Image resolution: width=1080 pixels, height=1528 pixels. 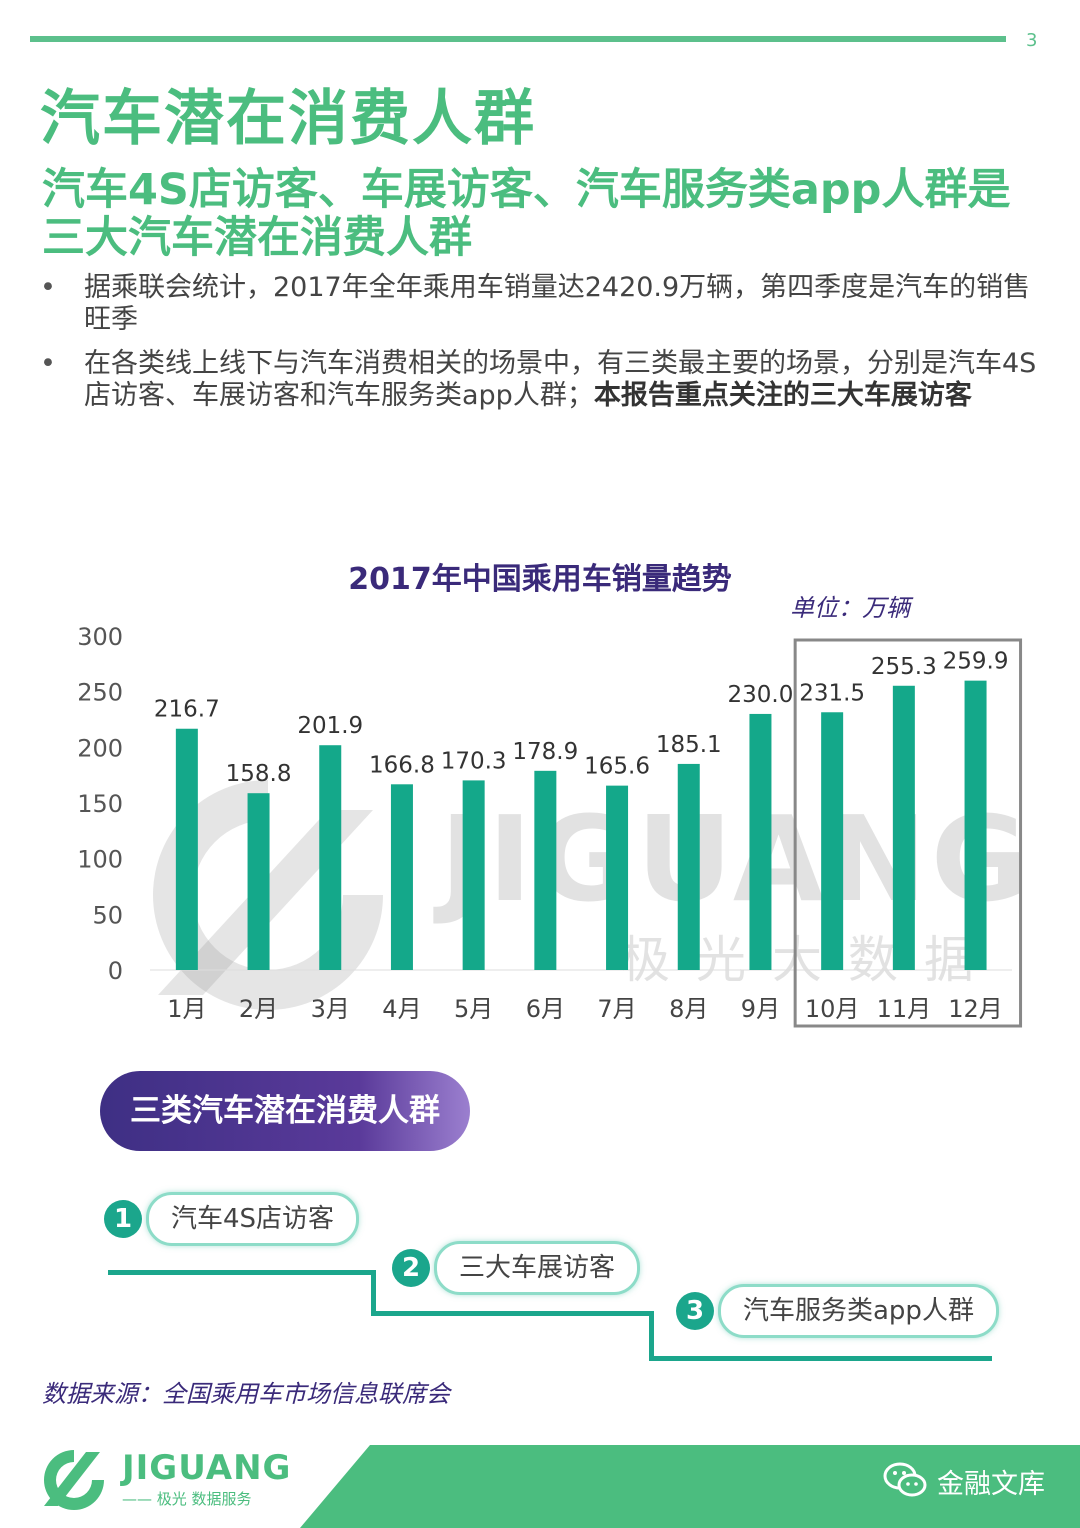 I want to click on footer-brand-sub: —— 极光 数据服务, so click(x=187, y=1499).